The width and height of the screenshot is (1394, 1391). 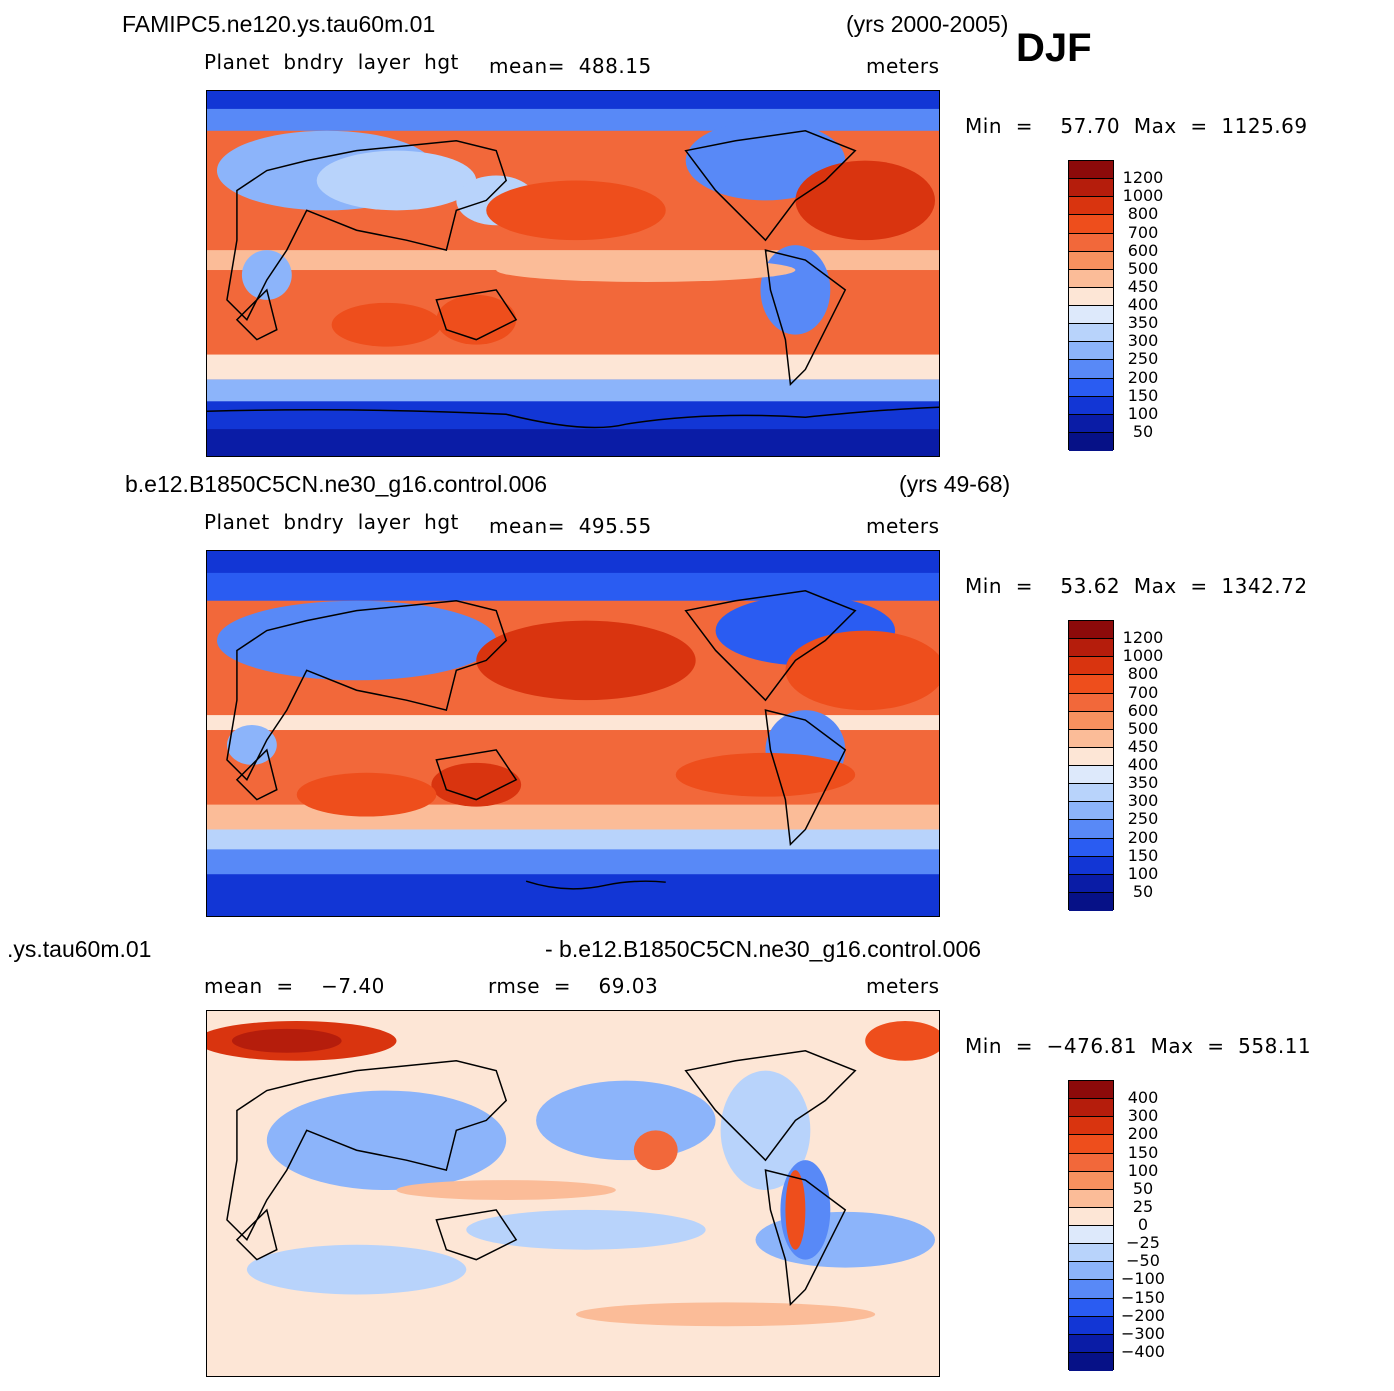 What do you see at coordinates (570, 66) in the screenshot?
I see `panel1-mean: mean= 488.15` at bounding box center [570, 66].